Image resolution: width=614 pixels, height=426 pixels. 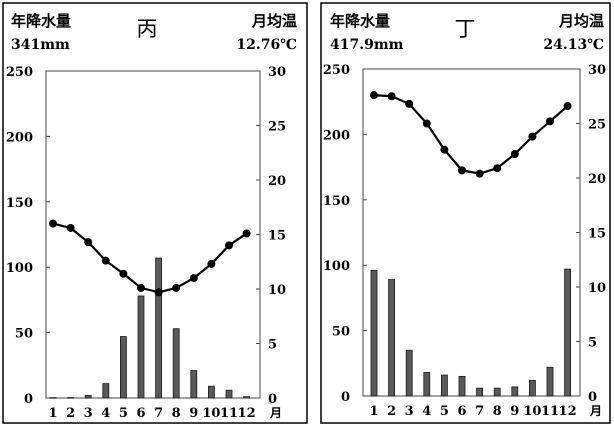 I want to click on annual-precip-value: 417.9mm, so click(x=367, y=45).